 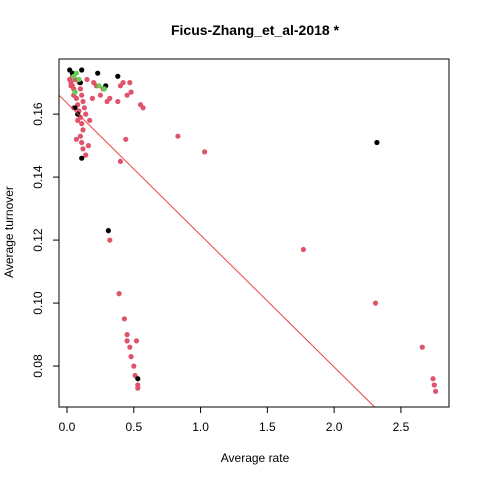 I want to click on y-axis-label: Average turnover, so click(x=9, y=232).